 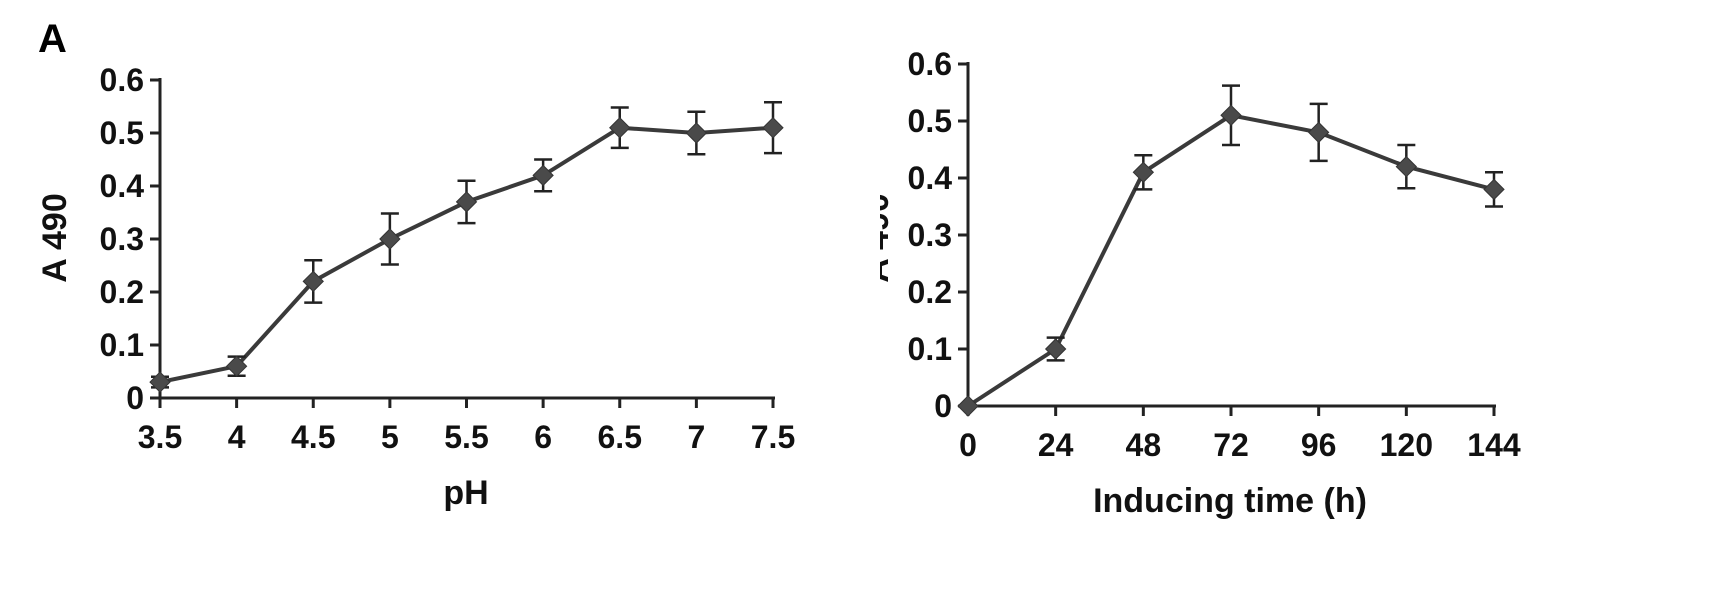 What do you see at coordinates (122, 292) in the screenshot?
I see `chart-a-y-tick-label: 0.2` at bounding box center [122, 292].